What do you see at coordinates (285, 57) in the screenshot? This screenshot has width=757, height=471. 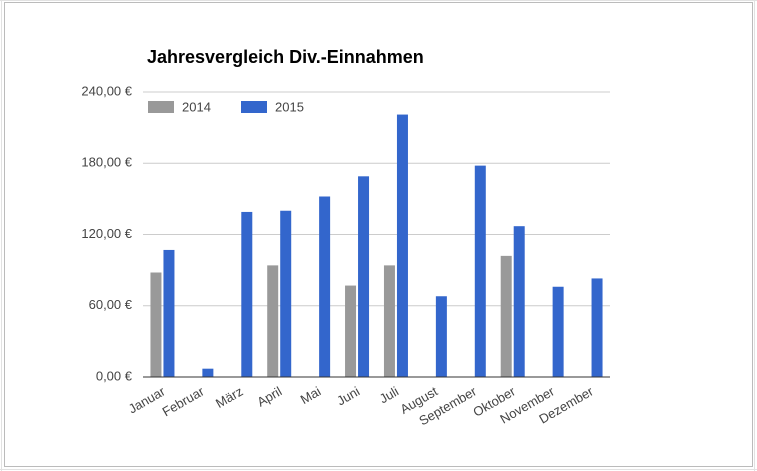 I see `chart-title: Jahresvergleich Div.-Einnahmen` at bounding box center [285, 57].